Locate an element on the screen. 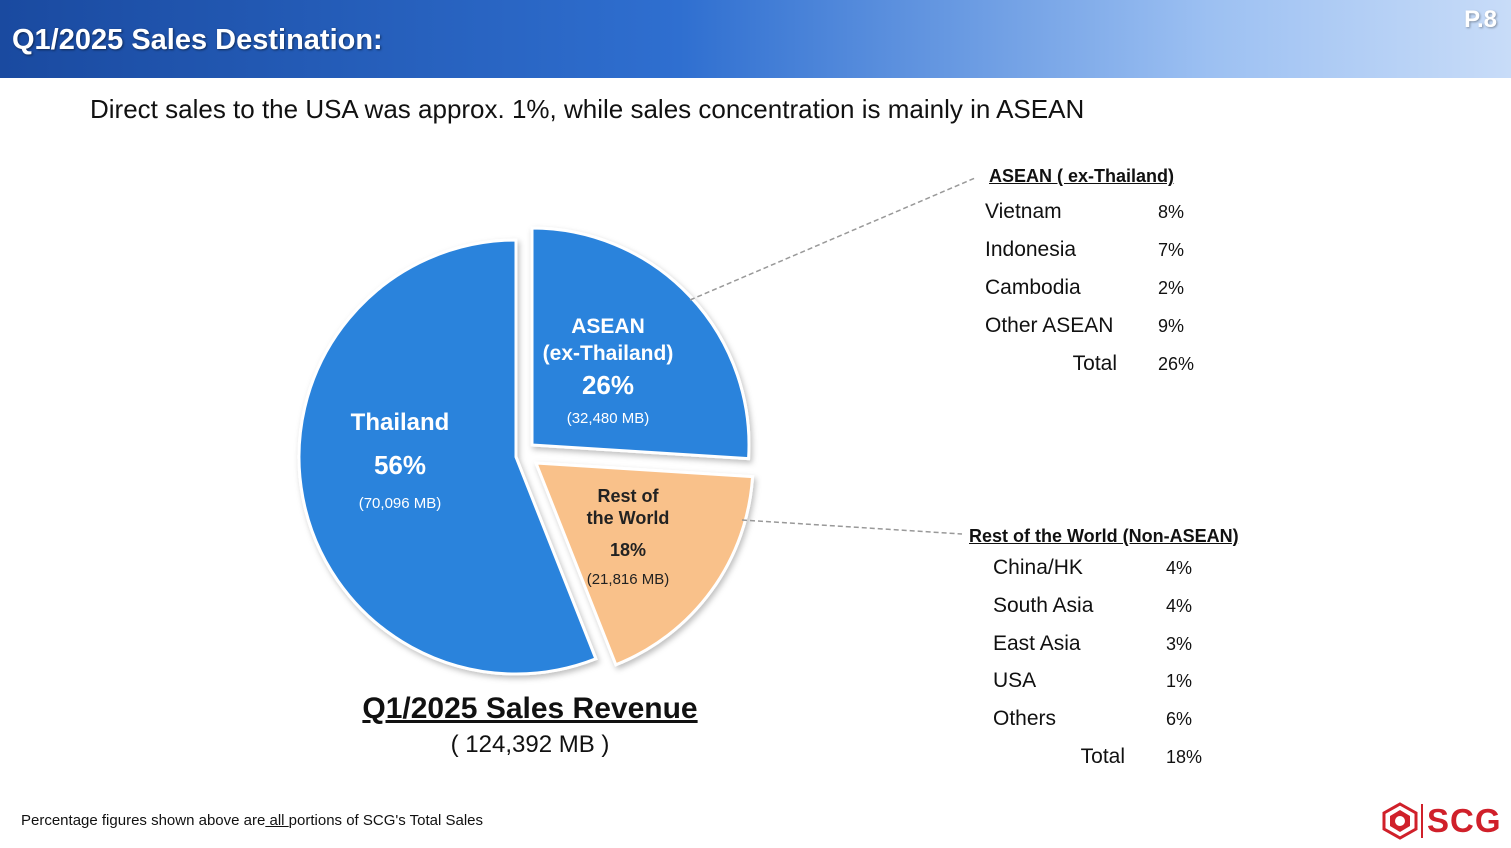  row-connector-line is located at coordinates (852, 527).